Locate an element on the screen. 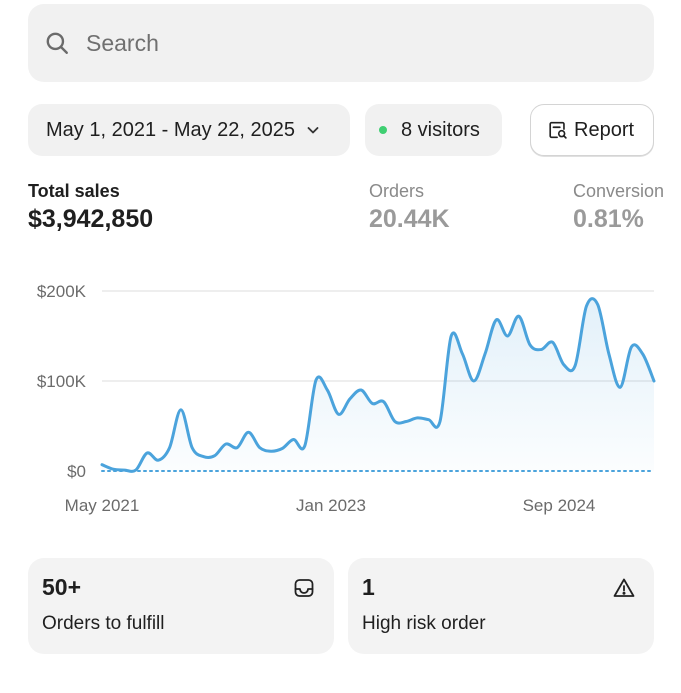  x-tick-label: May 2021 is located at coordinates (102, 505).